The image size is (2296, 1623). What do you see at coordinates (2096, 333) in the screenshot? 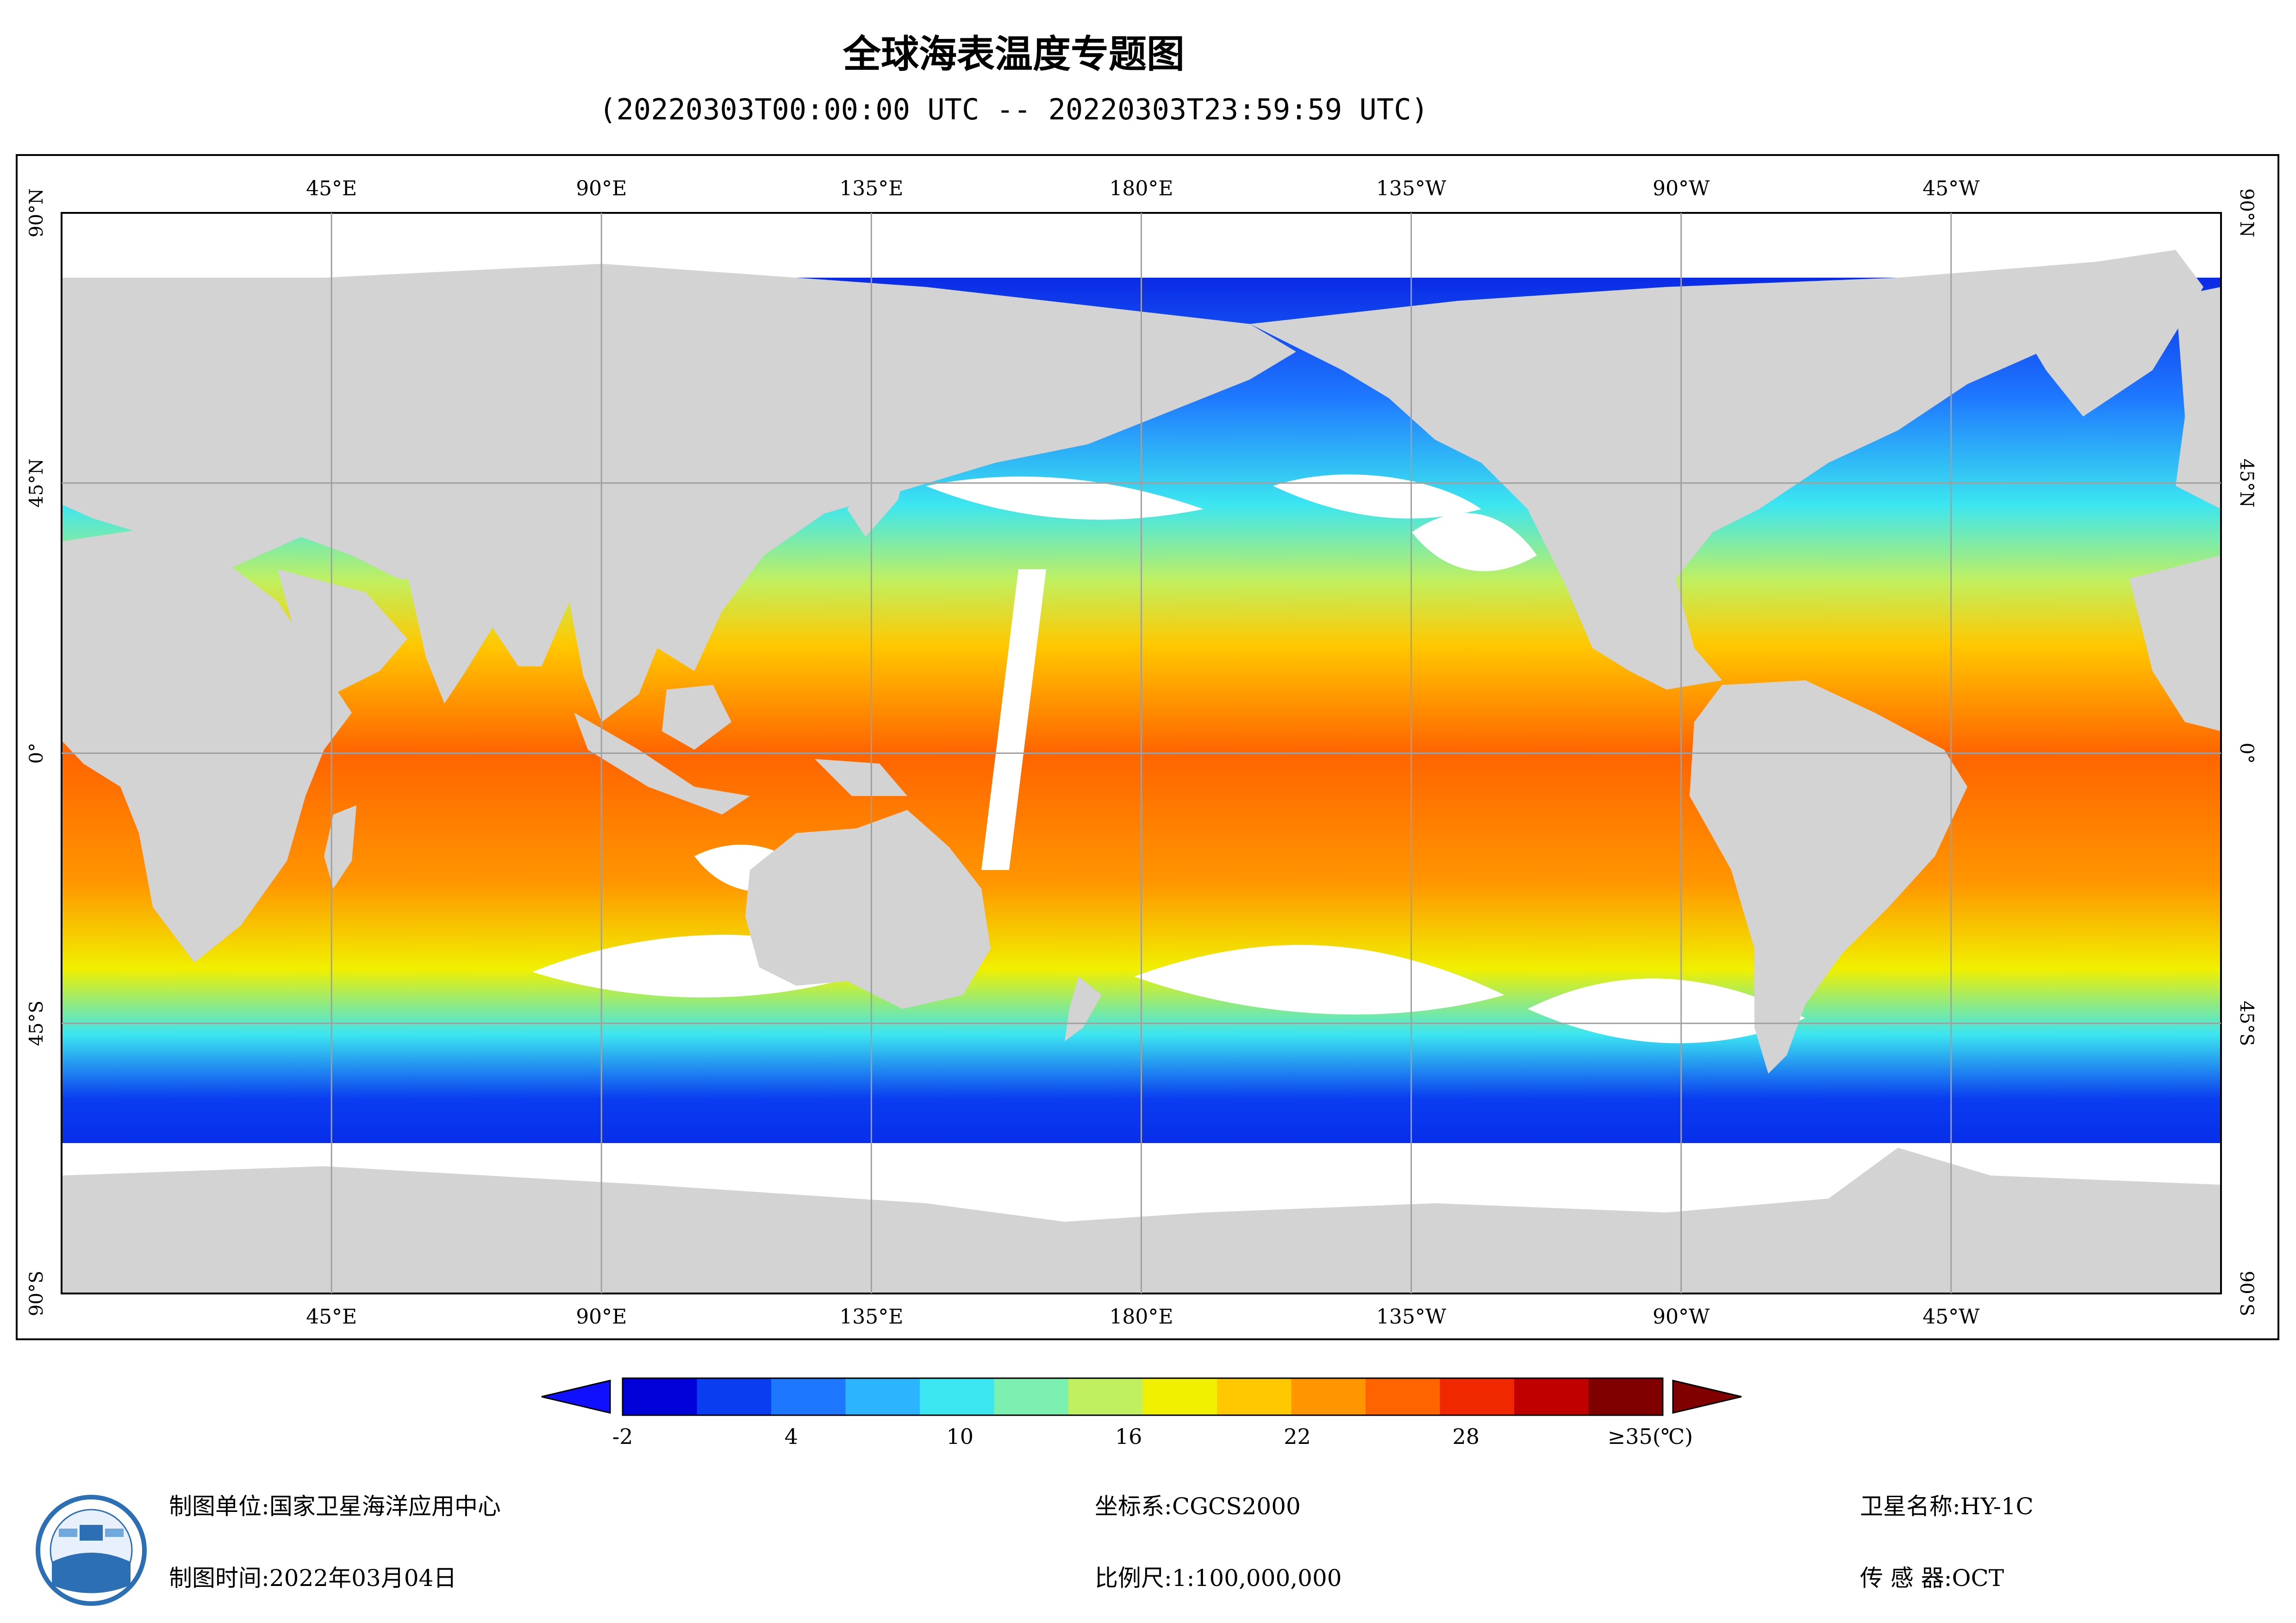
I see `land-greenland` at bounding box center [2096, 333].